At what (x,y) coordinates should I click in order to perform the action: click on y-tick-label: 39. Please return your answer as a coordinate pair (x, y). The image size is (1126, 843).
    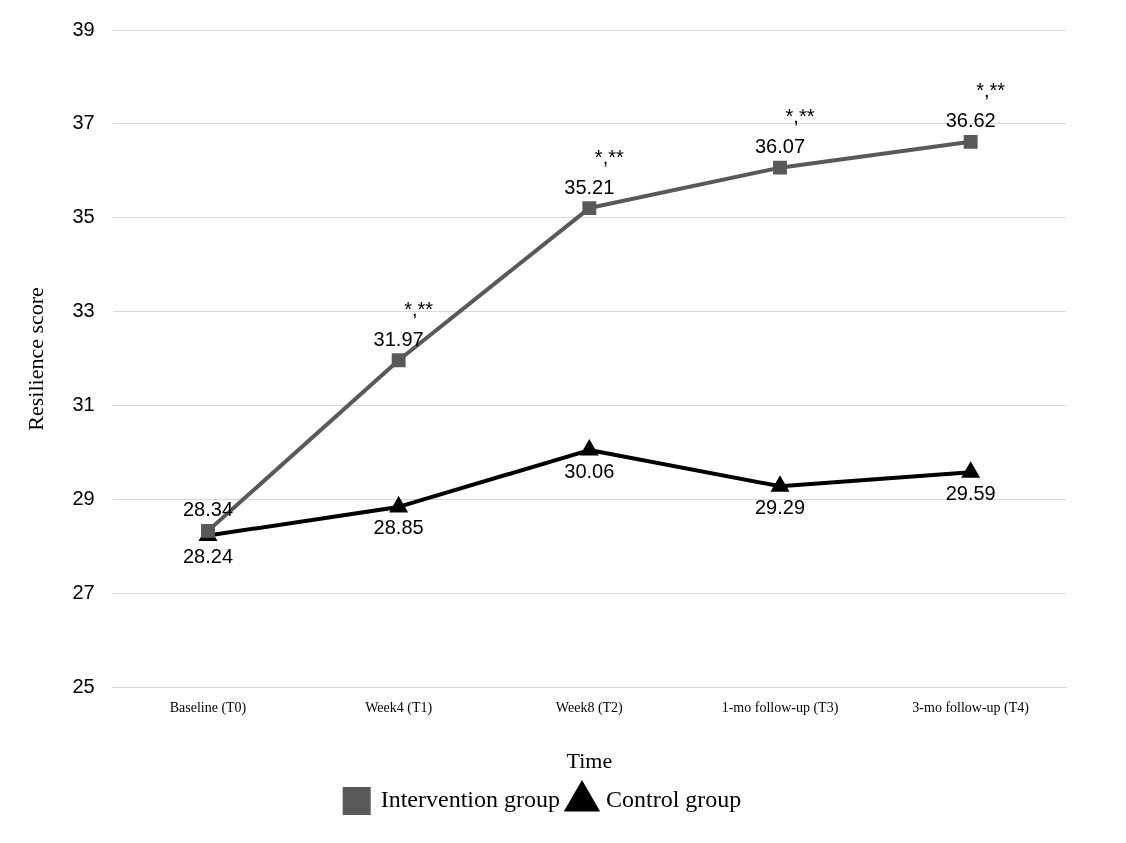
    Looking at the image, I should click on (83, 28).